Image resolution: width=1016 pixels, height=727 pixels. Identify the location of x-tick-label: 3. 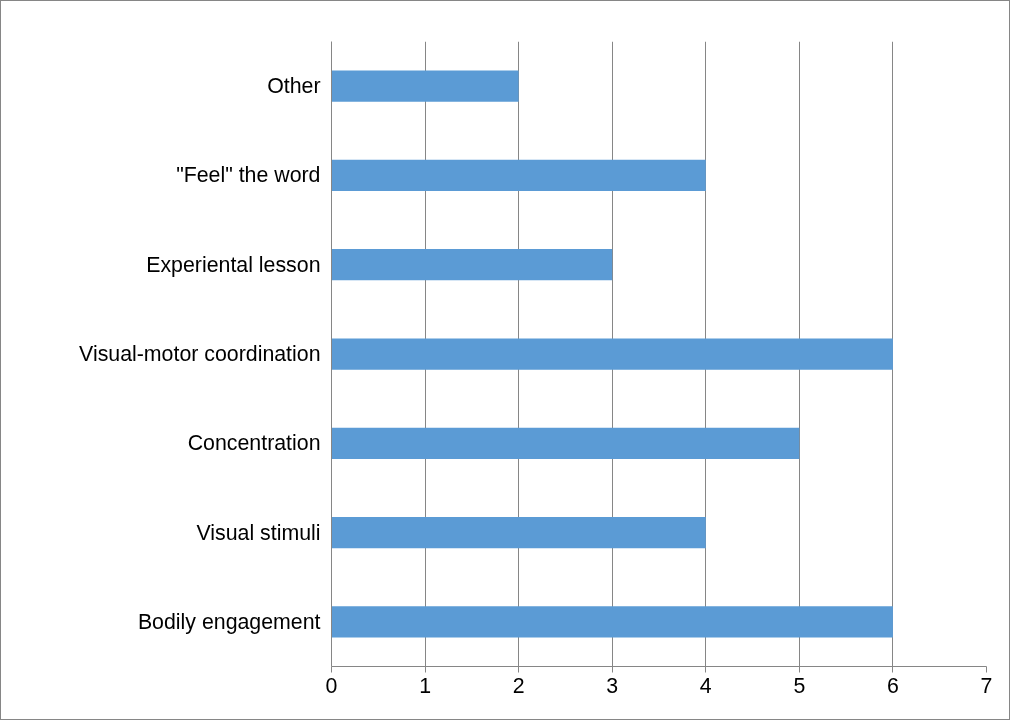
(612, 685).